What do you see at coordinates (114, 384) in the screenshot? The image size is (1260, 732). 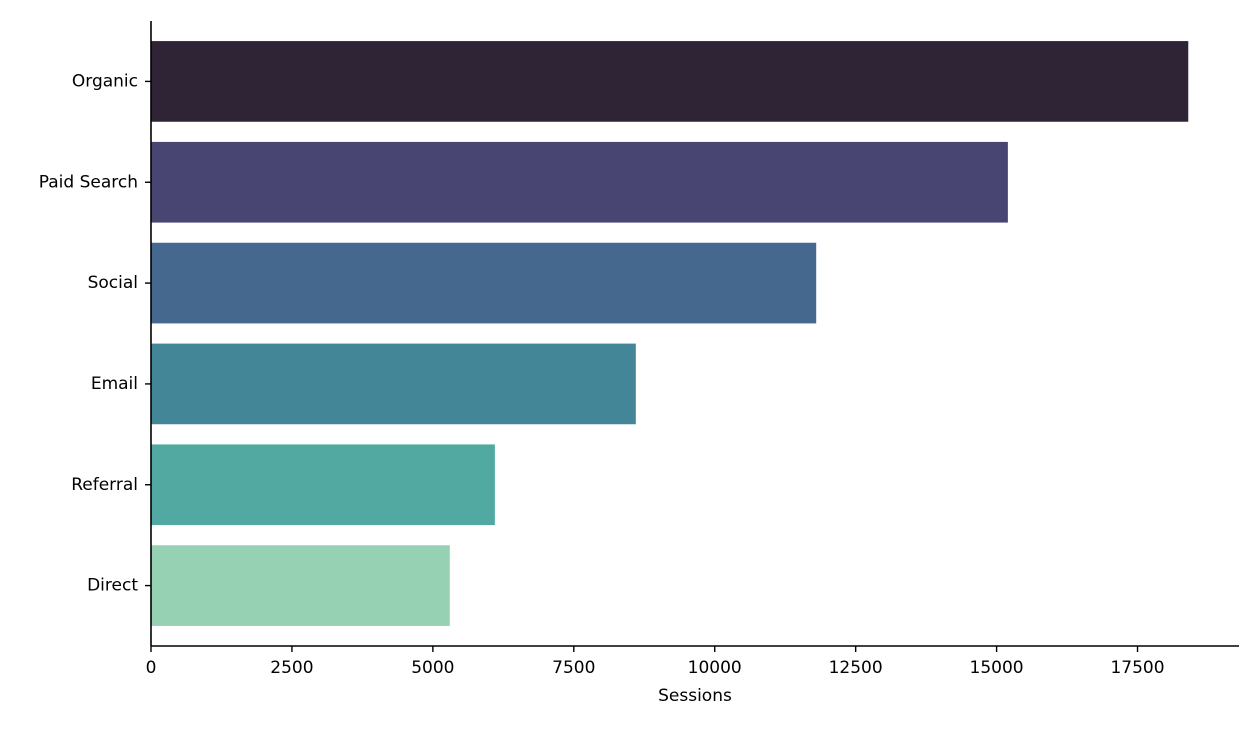 I see `y-tick-label-email: Email` at bounding box center [114, 384].